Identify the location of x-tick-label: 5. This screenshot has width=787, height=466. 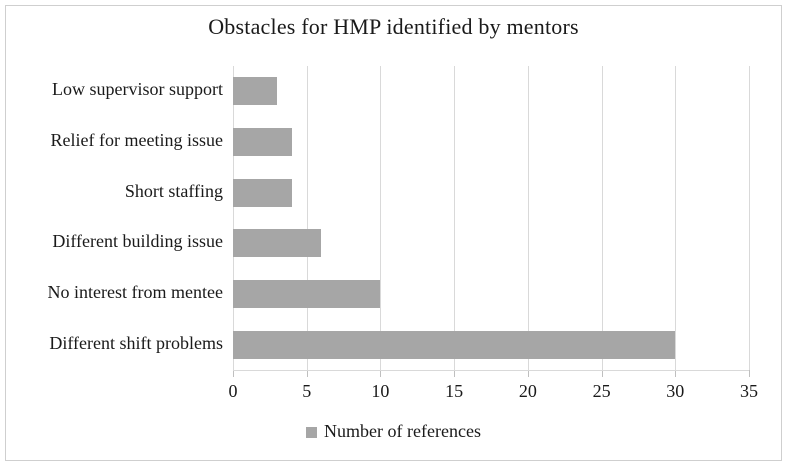
(307, 391).